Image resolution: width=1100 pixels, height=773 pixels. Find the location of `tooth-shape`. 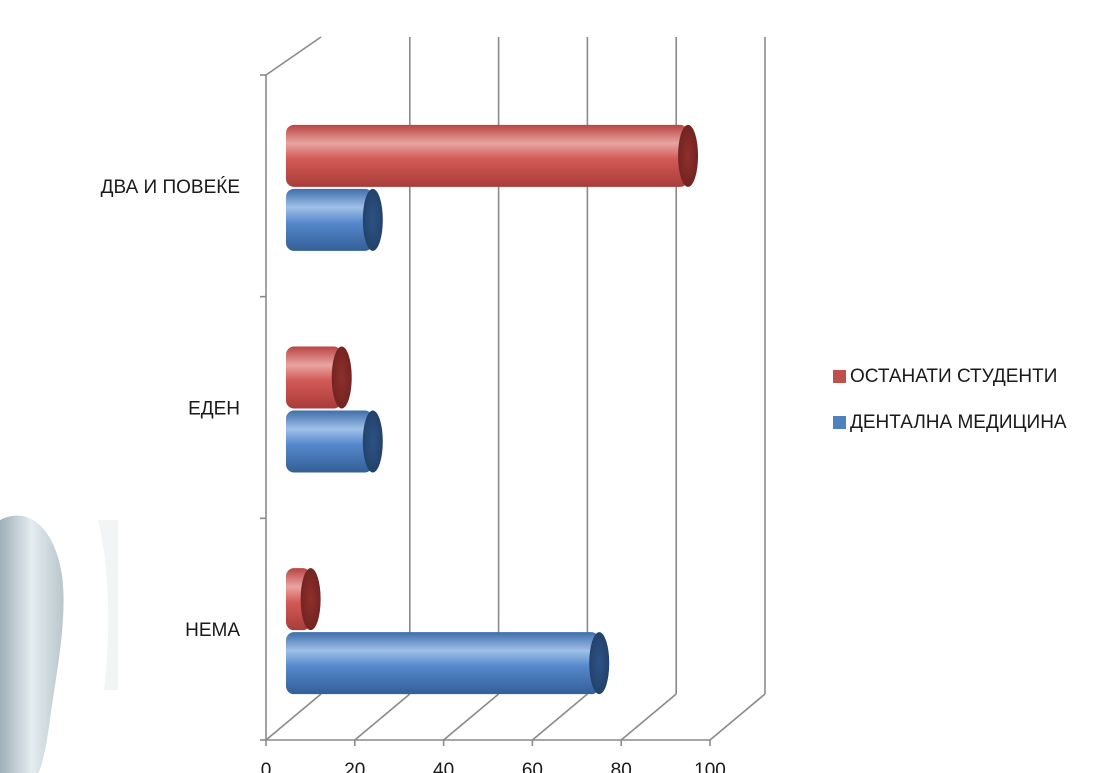

tooth-shape is located at coordinates (32, 644).